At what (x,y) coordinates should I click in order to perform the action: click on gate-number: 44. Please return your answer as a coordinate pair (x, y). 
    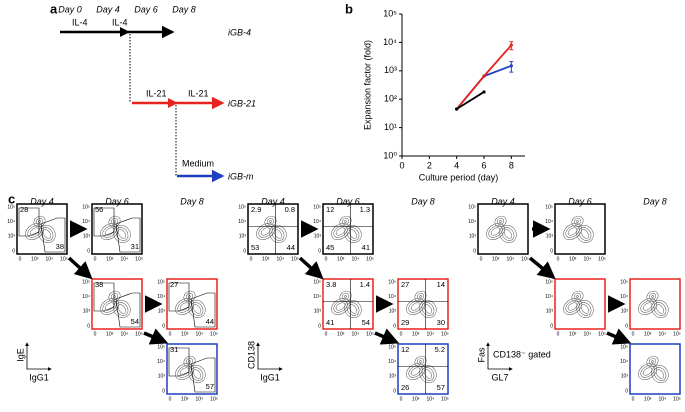
    Looking at the image, I should click on (291, 247).